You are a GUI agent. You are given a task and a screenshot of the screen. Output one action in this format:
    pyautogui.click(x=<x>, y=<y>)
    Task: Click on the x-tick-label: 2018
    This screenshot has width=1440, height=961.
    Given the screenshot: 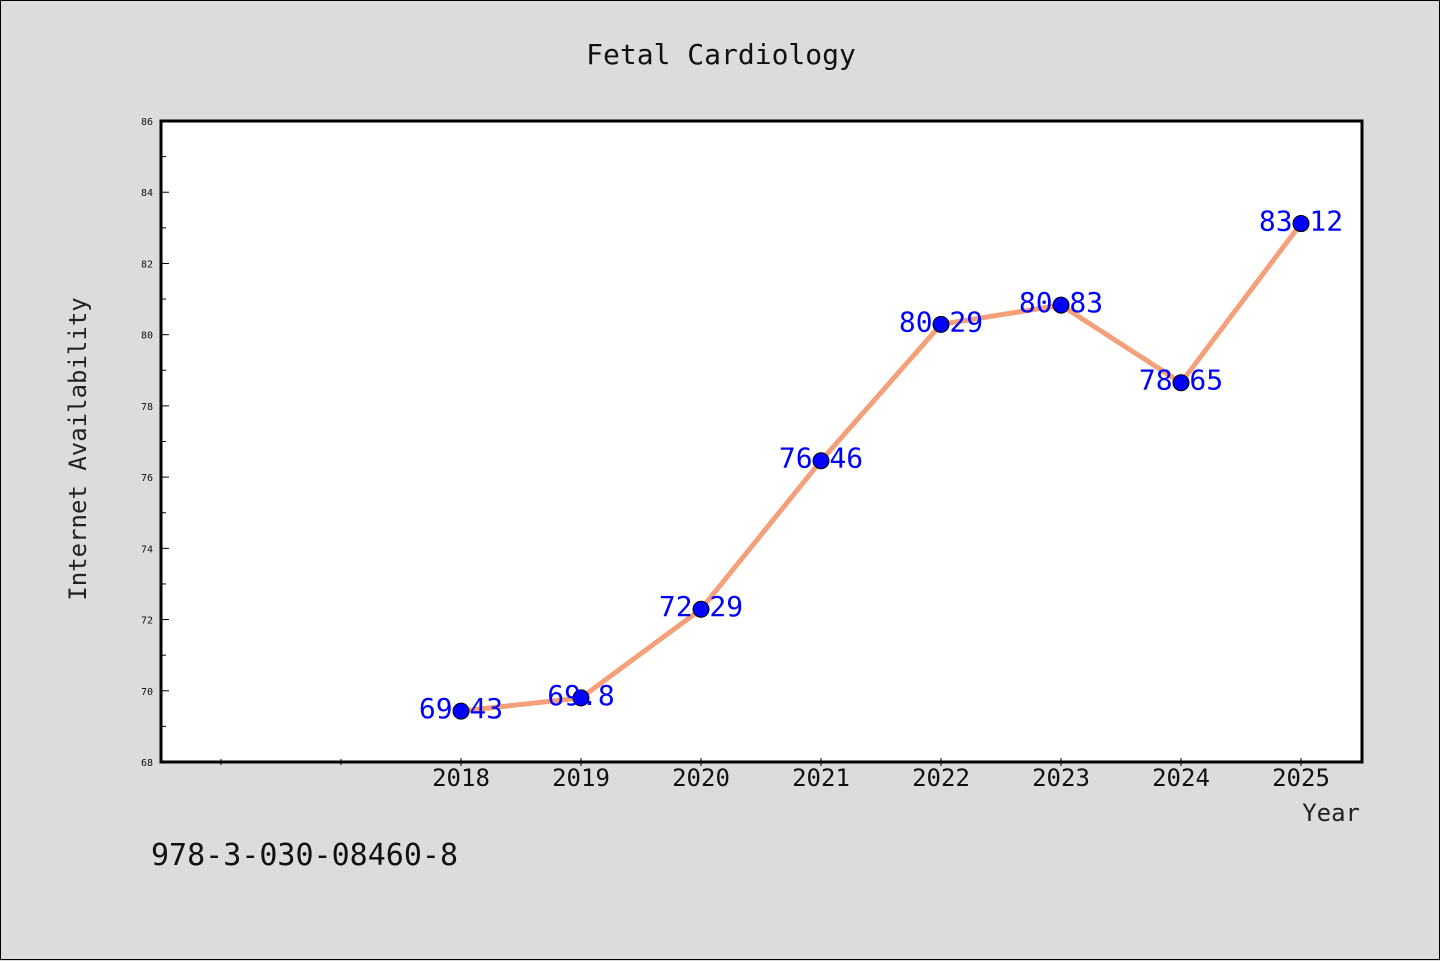 What is the action you would take?
    pyautogui.click(x=461, y=778)
    